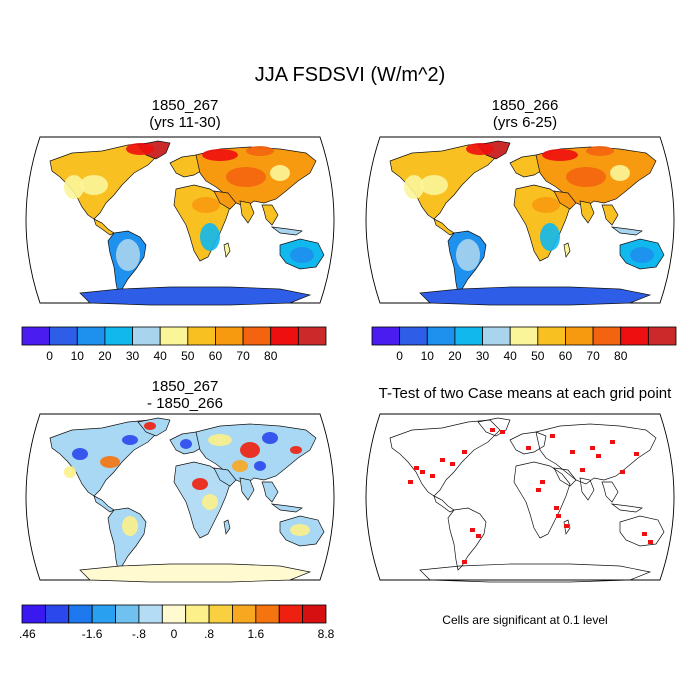 The height and width of the screenshot is (700, 700). What do you see at coordinates (209, 634) in the screenshot?
I see `cbar3-label-4: .8` at bounding box center [209, 634].